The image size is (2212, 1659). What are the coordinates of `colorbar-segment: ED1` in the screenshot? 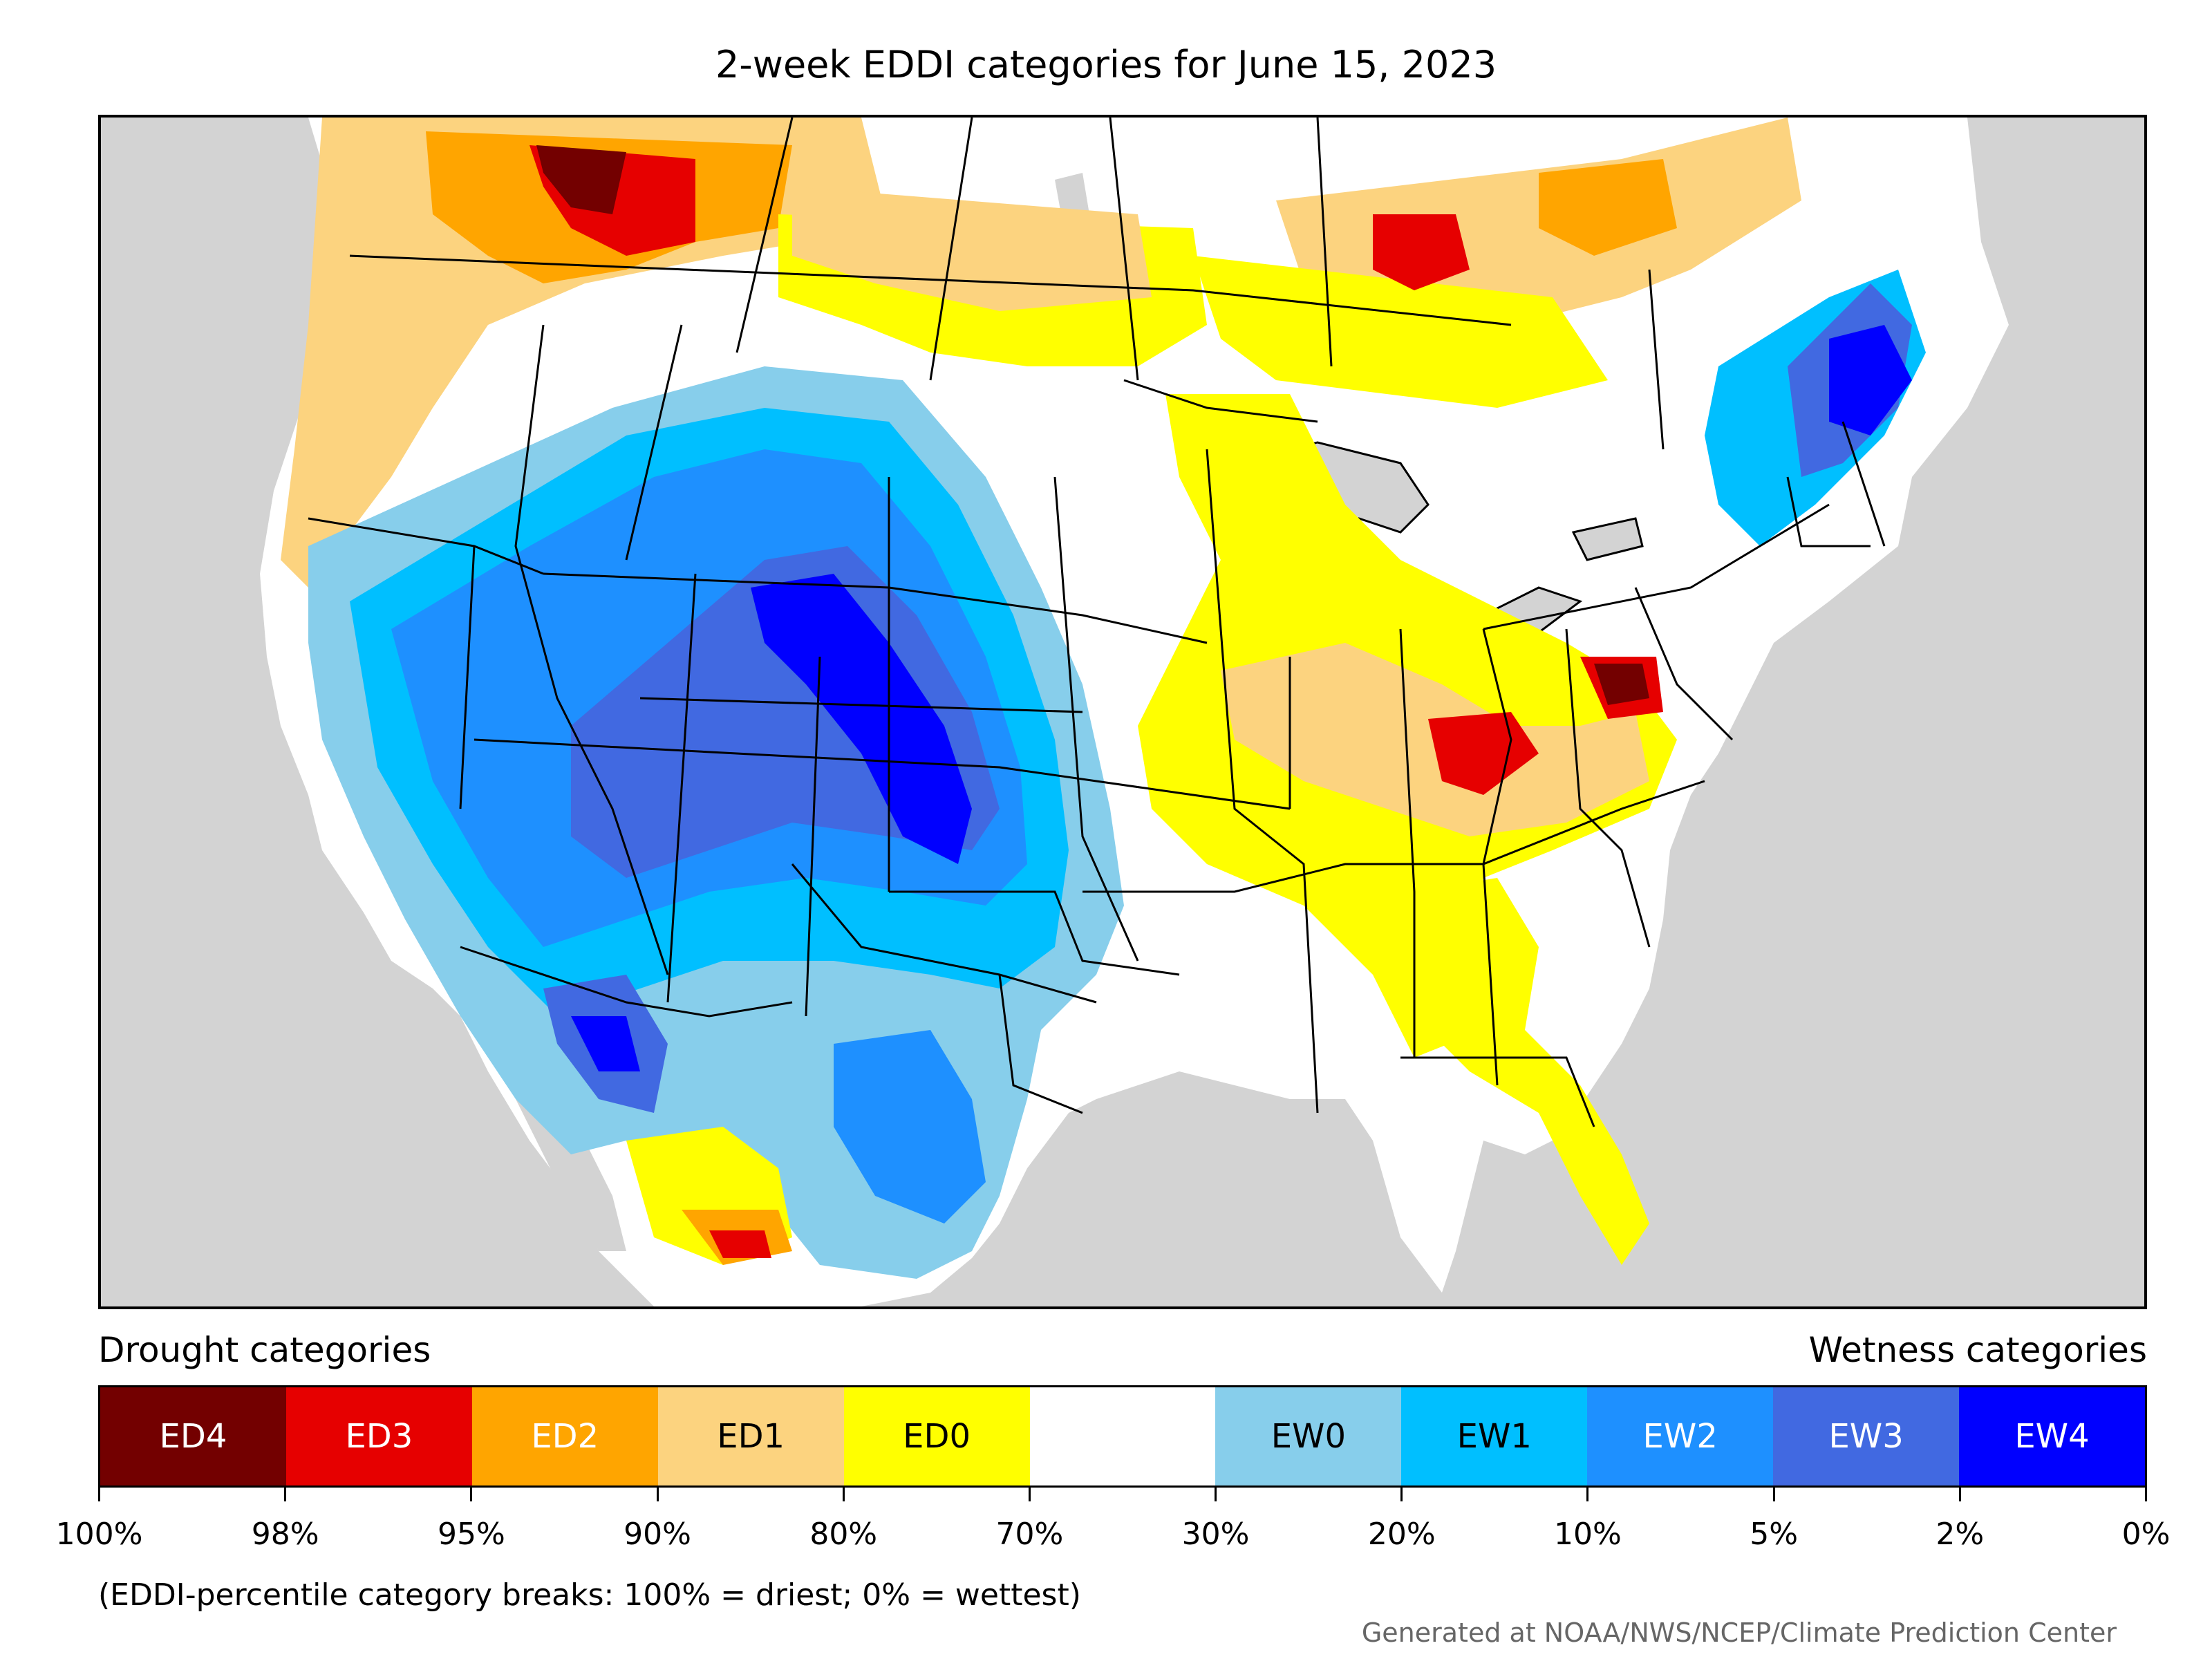 It's located at (751, 1436).